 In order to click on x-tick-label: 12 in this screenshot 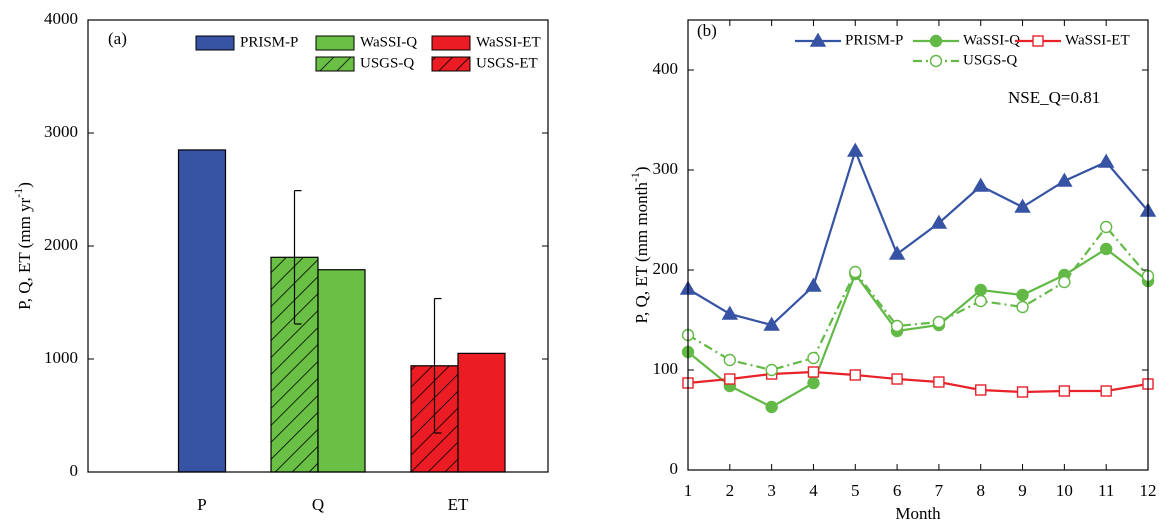, I will do `click(1148, 490)`.